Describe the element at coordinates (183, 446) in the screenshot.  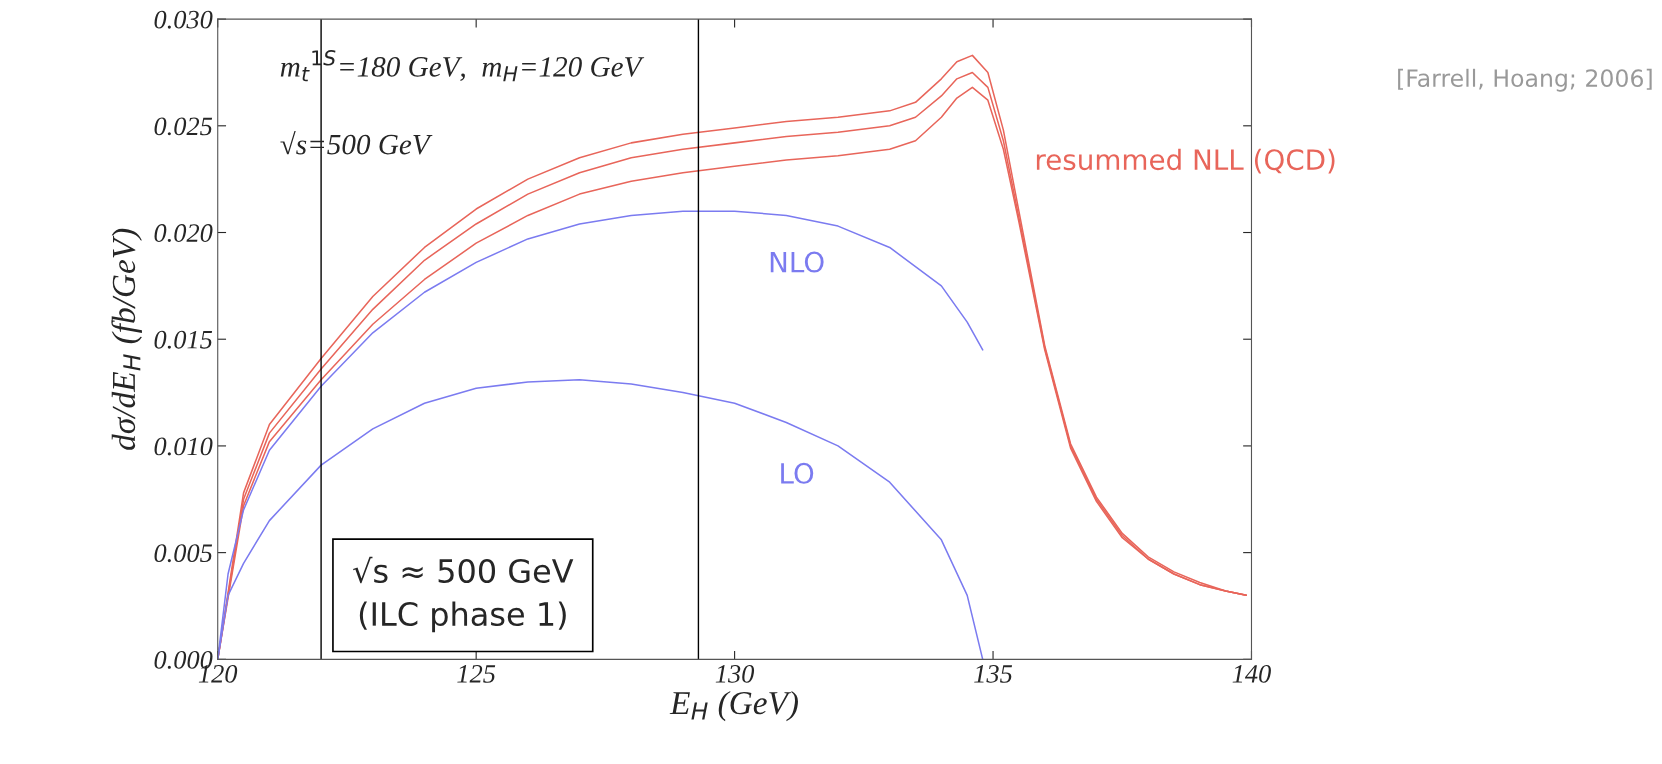
I see `y-tick-label: 0.010` at that location.